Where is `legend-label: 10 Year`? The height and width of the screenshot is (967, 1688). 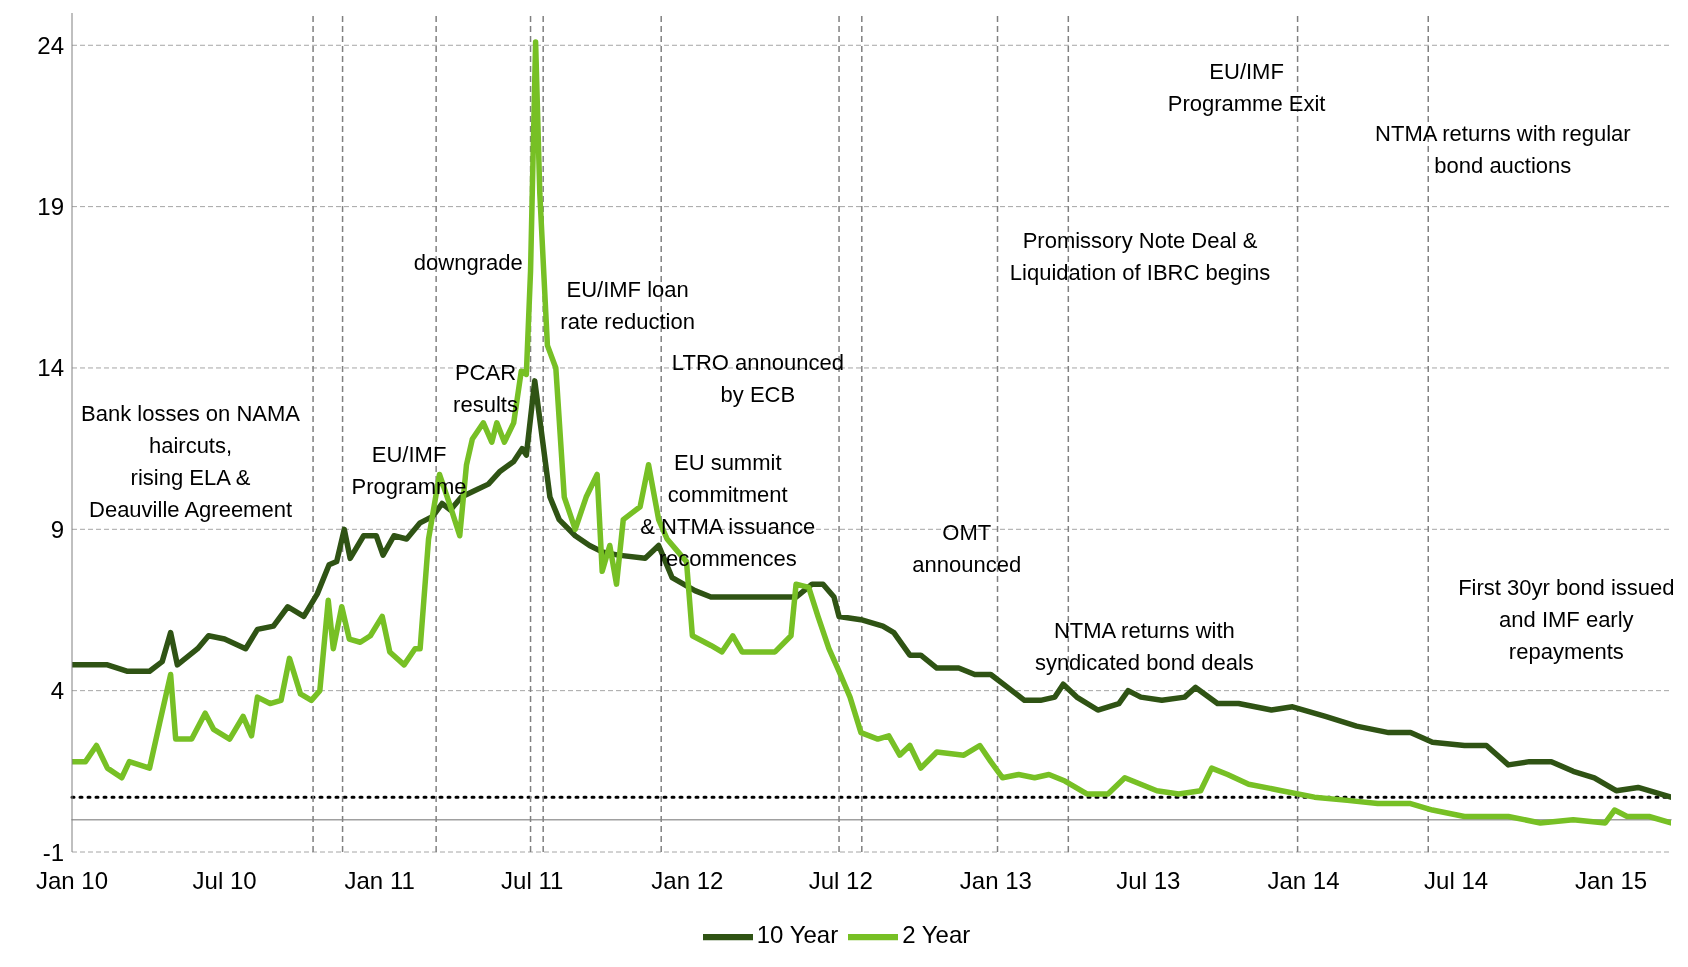 legend-label: 10 Year is located at coordinates (797, 935).